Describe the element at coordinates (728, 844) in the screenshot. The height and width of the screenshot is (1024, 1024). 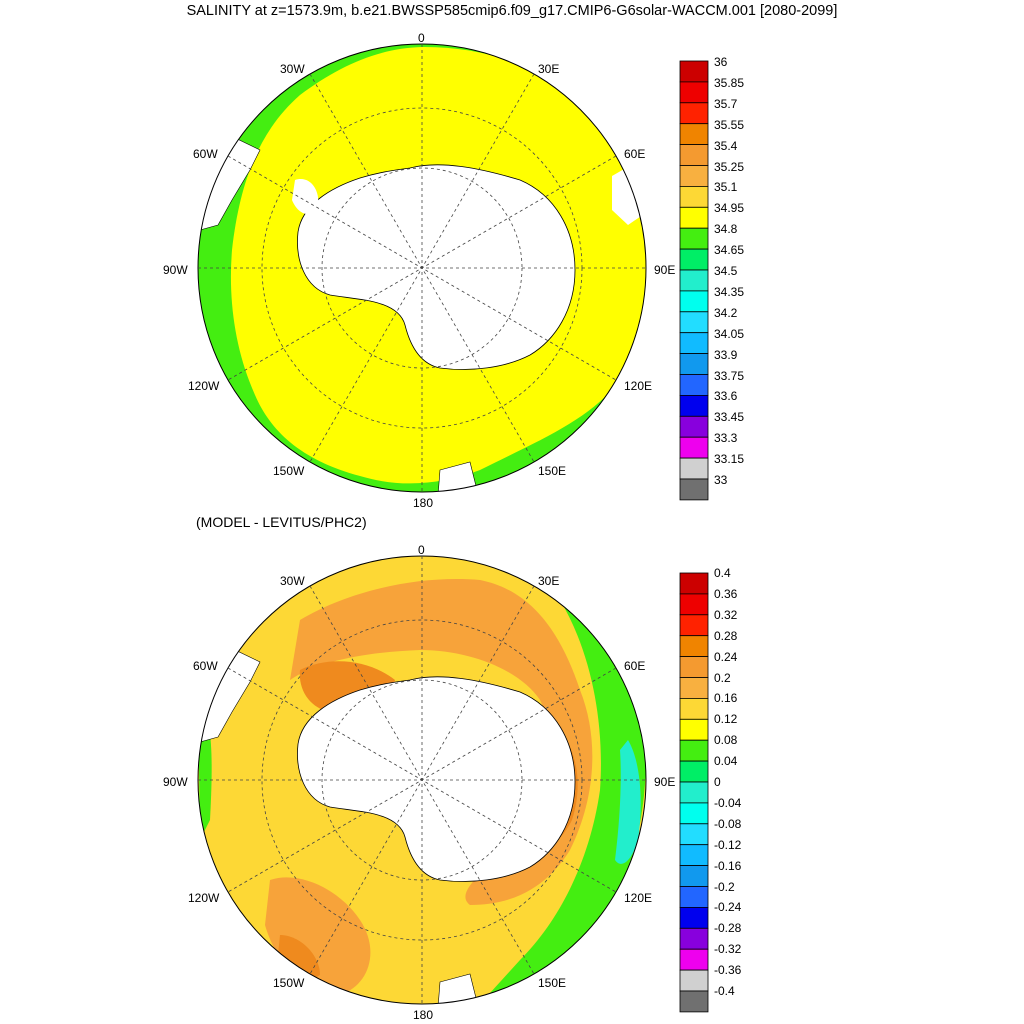
I see `colorbar-label: -0.12` at that location.